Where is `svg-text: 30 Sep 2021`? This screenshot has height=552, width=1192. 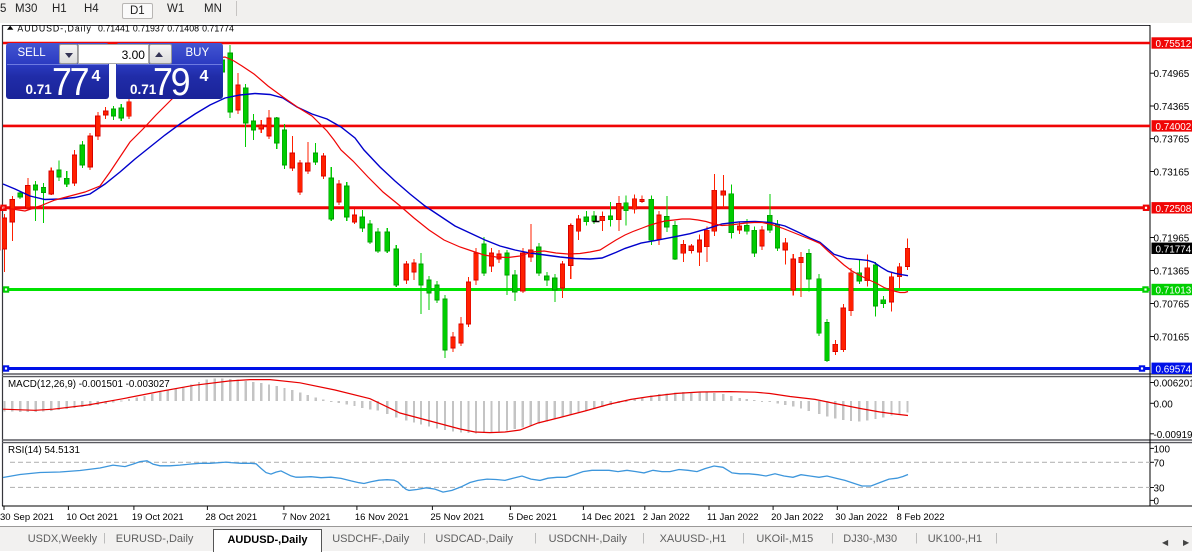 svg-text: 30 Sep 2021 is located at coordinates (27, 517).